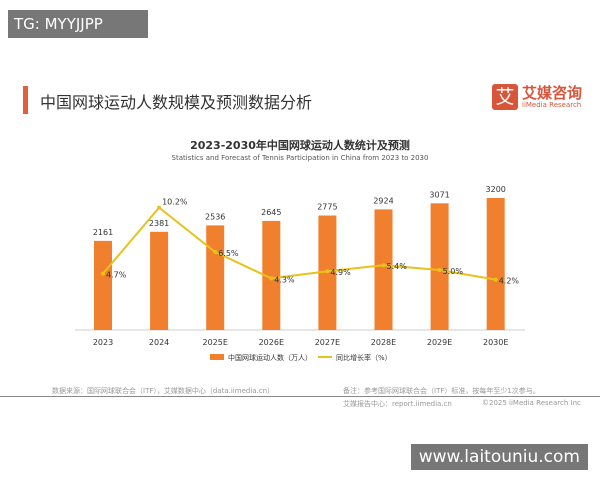  I want to click on growth-label: 4.2%, so click(509, 281).